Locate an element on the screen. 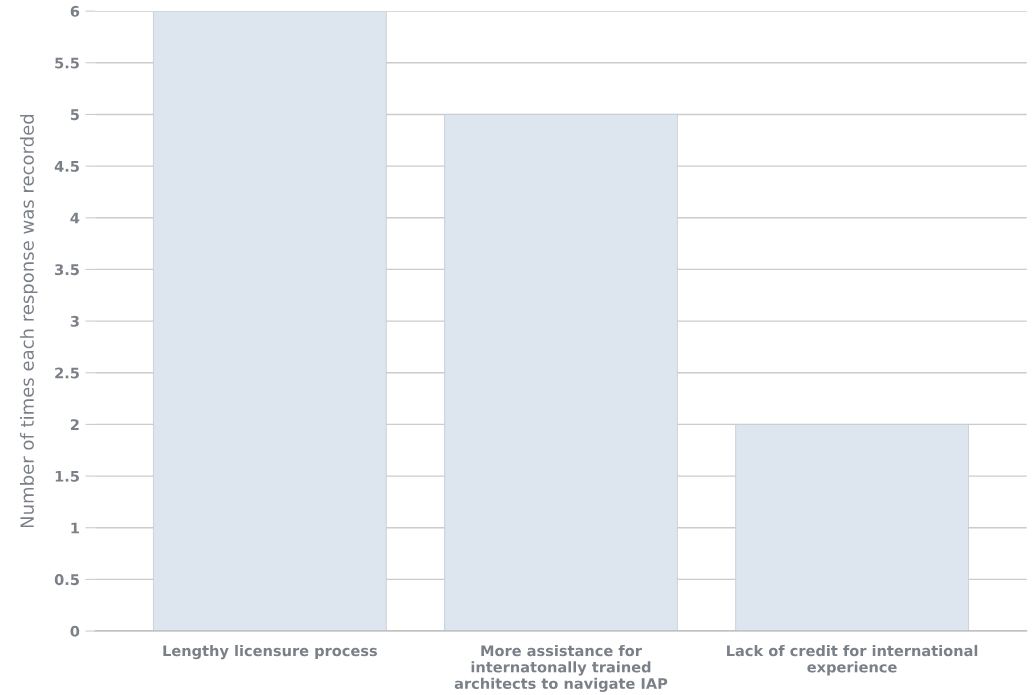 The width and height of the screenshot is (1035, 695). y-tick-label: 4.5 is located at coordinates (66, 166).